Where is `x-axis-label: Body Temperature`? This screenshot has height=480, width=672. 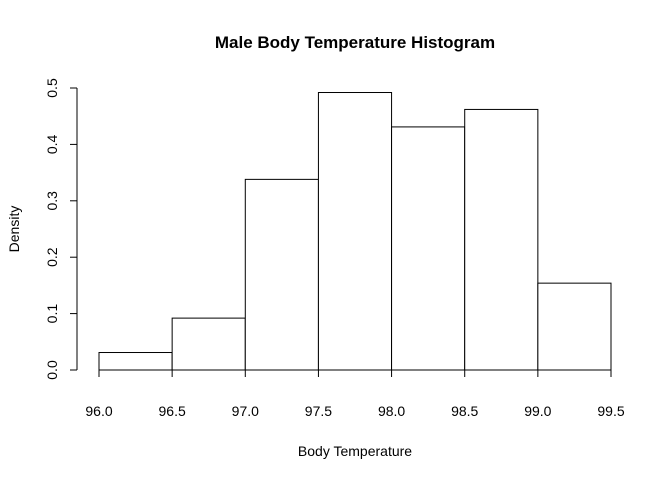 x-axis-label: Body Temperature is located at coordinates (355, 451).